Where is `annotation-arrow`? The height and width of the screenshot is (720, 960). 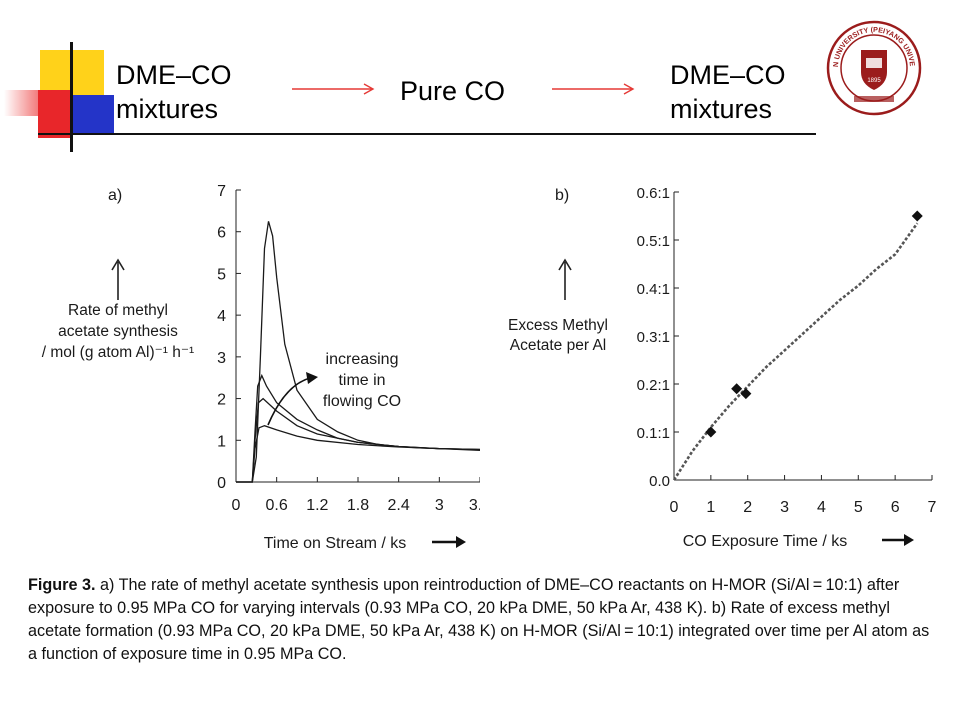
annotation-arrow is located at coordinates (289, 401).